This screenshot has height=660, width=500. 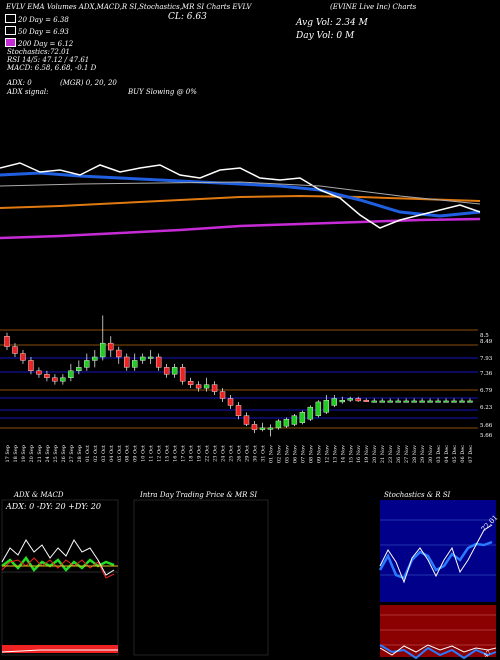 What do you see at coordinates (423, 454) in the screenshot?
I see `date-label: 29 Nov` at bounding box center [423, 454].